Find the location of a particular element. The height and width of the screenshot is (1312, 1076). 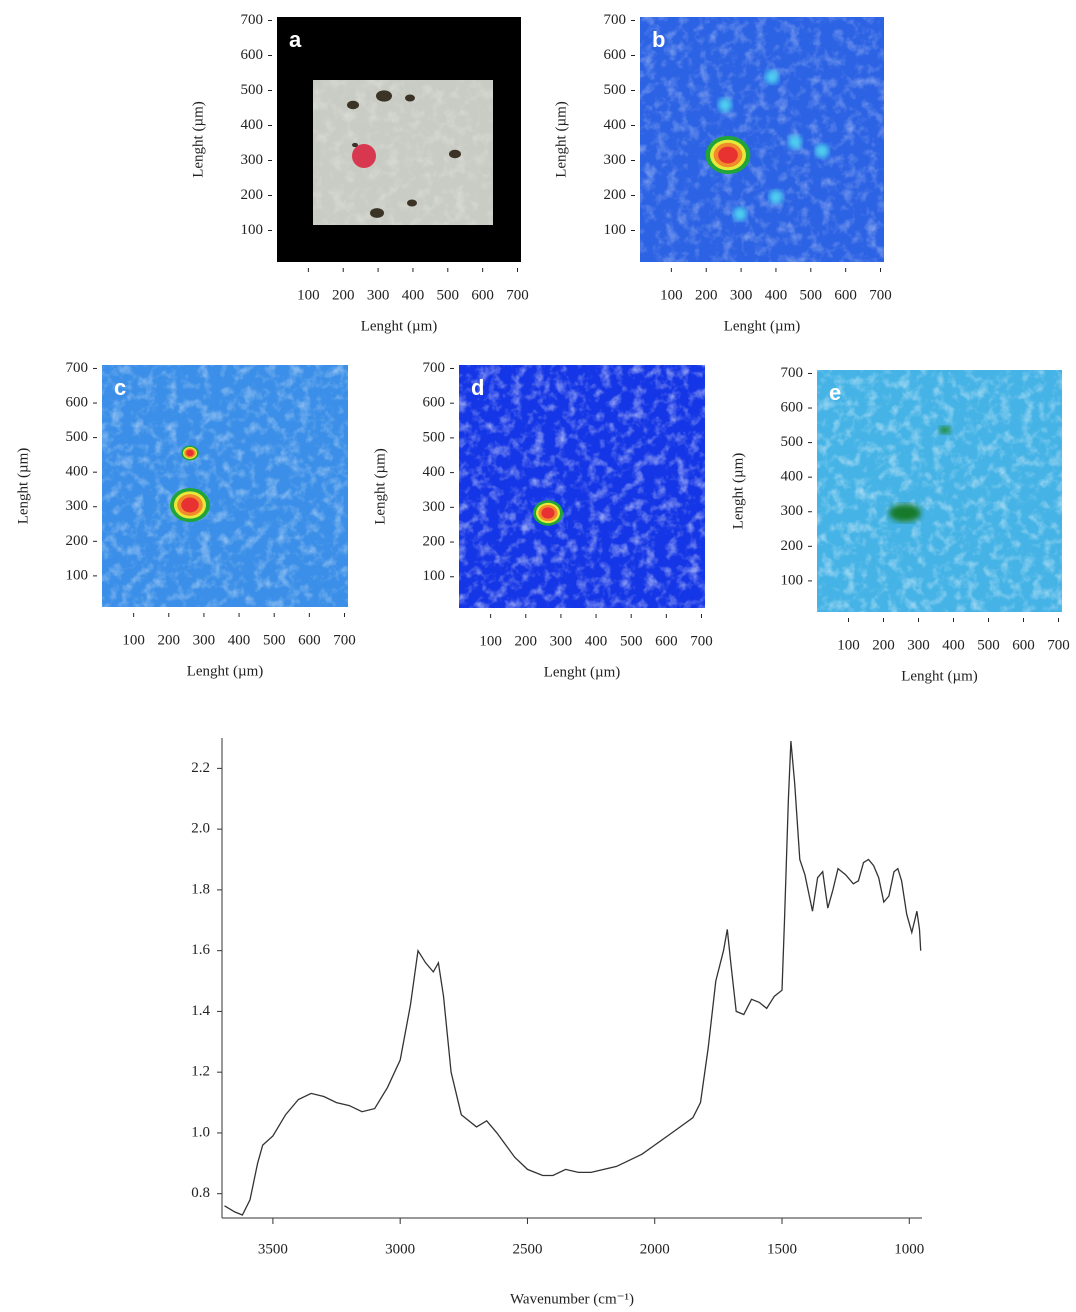

x-tick-label: 1500 is located at coordinates (782, 1249).